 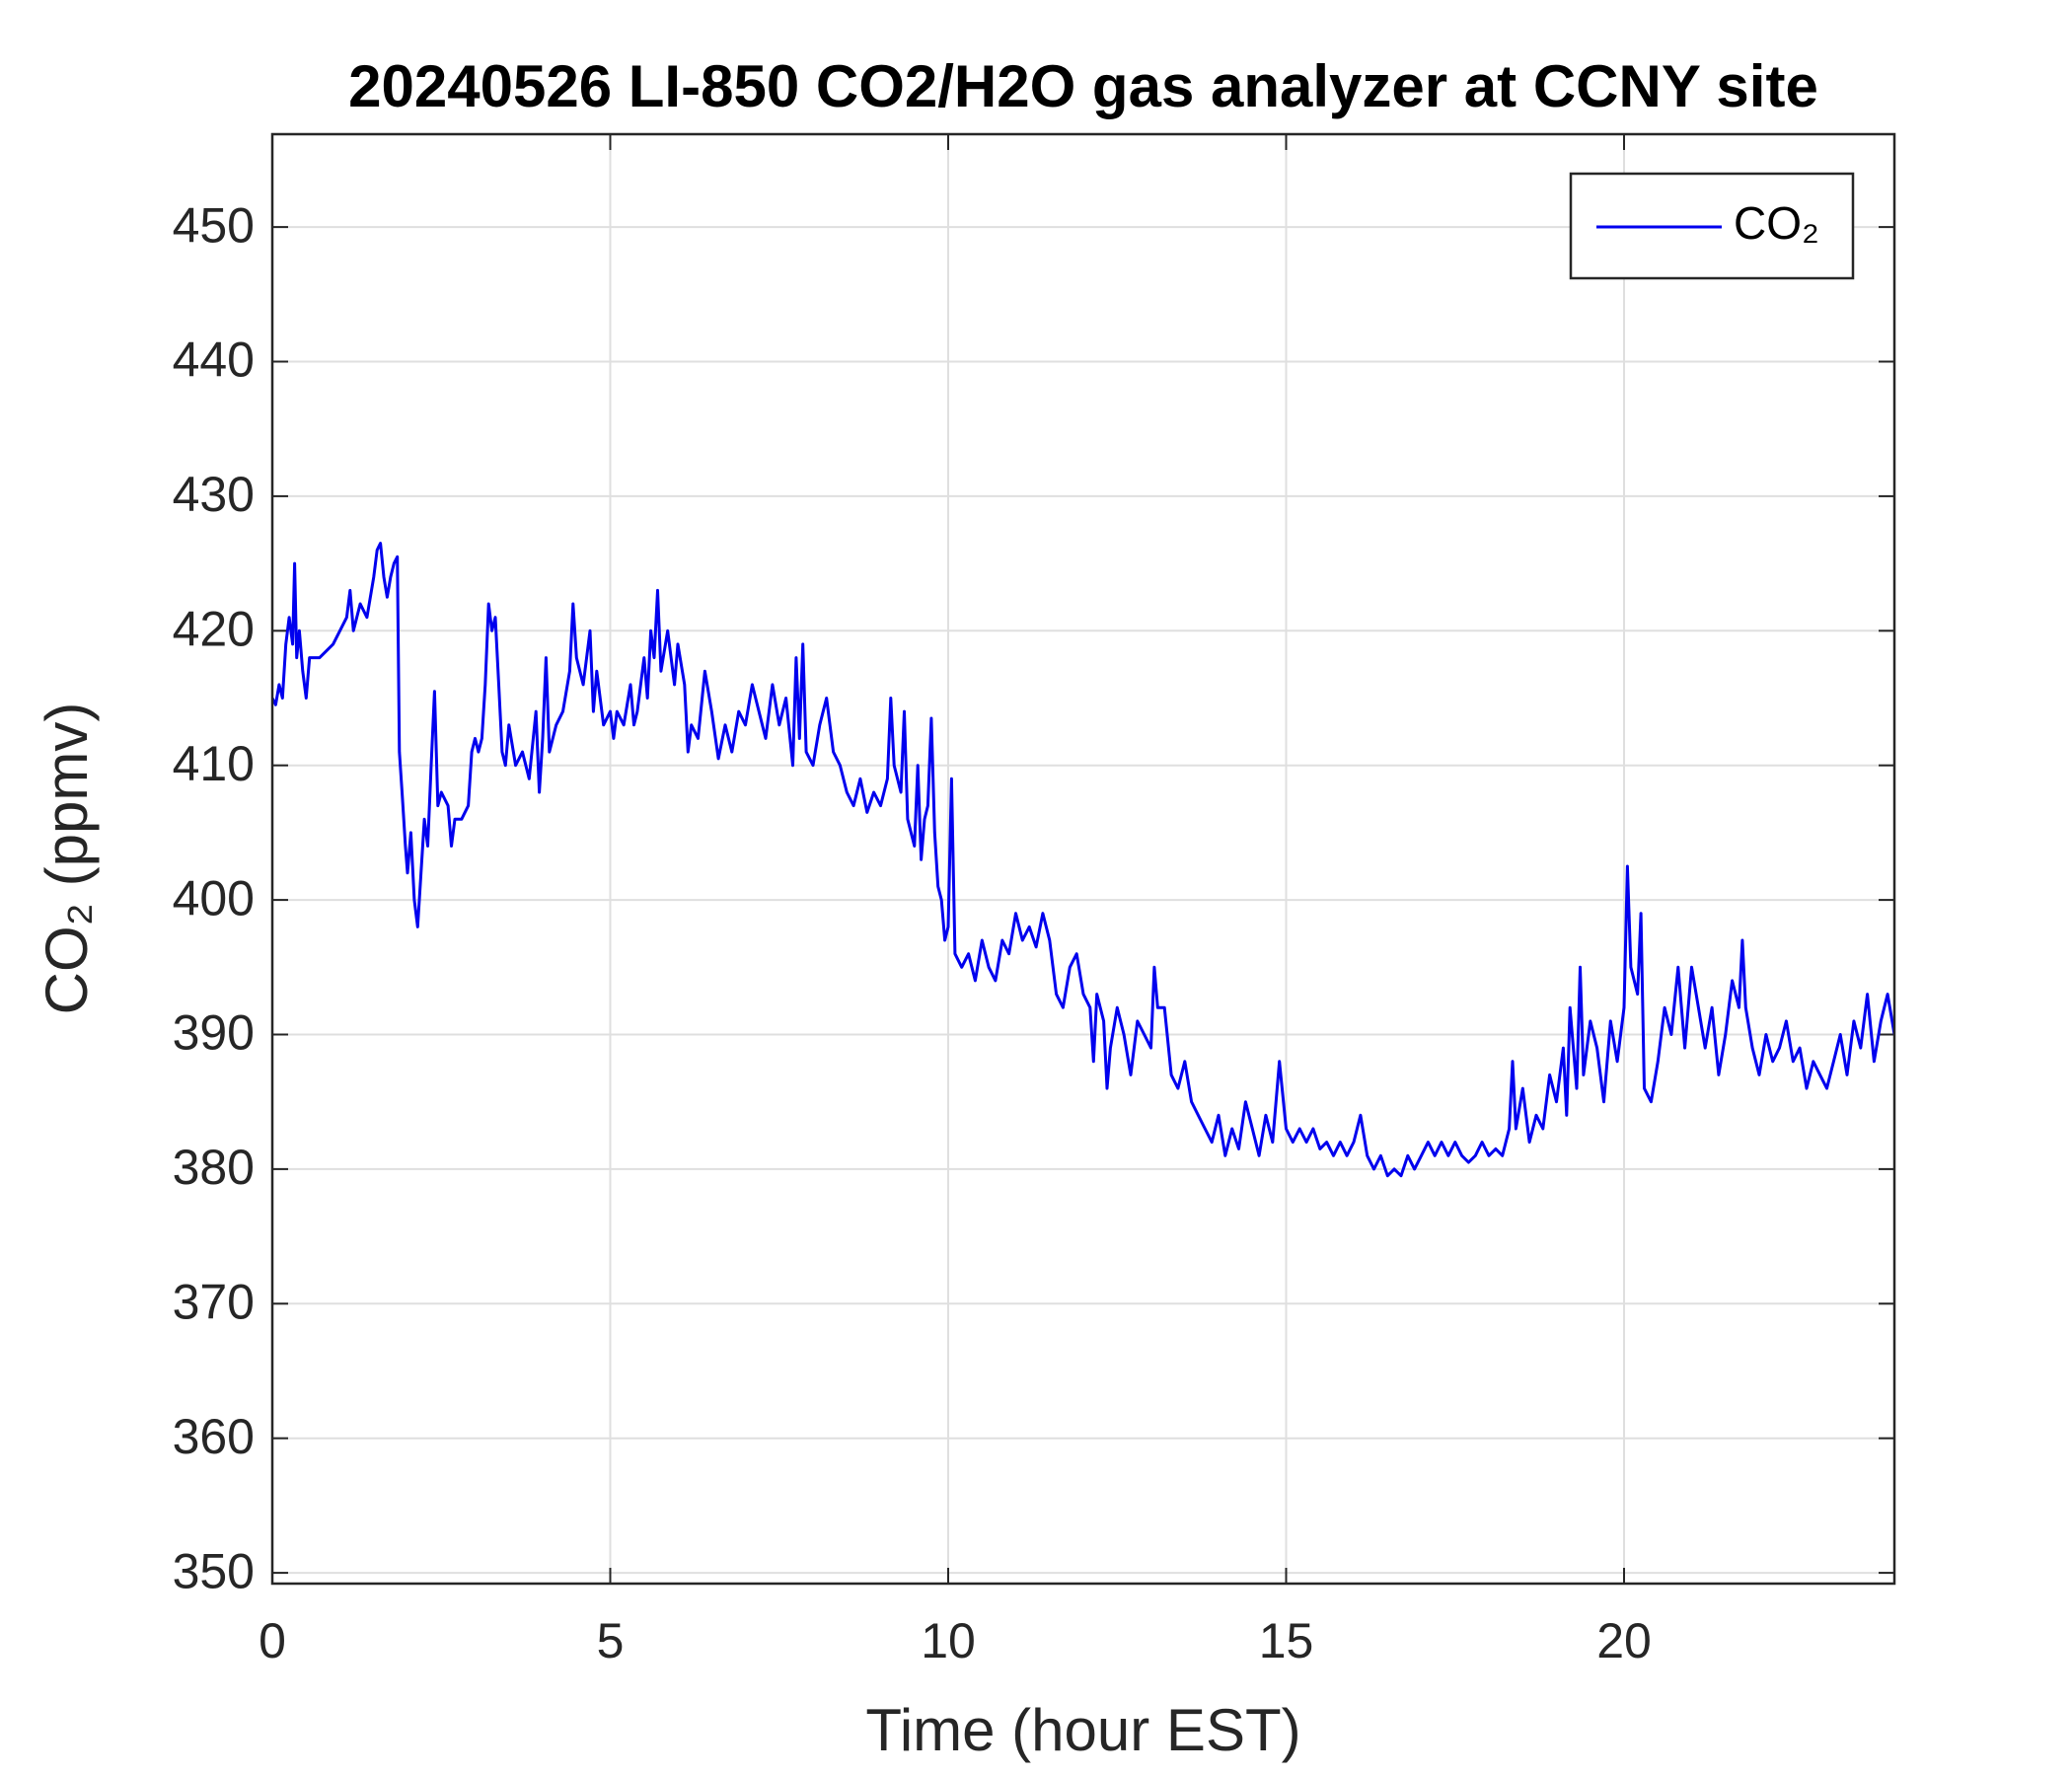 What do you see at coordinates (949, 1640) in the screenshot?
I see `x-tick-label: 10` at bounding box center [949, 1640].